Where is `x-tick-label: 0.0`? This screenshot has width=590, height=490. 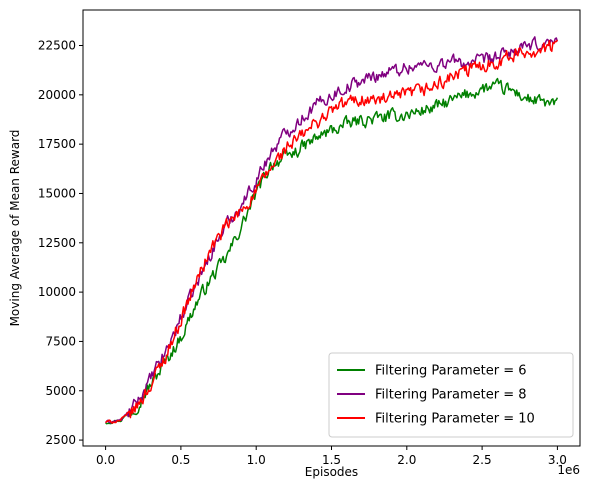
x-tick-label: 0.0 is located at coordinates (105, 460).